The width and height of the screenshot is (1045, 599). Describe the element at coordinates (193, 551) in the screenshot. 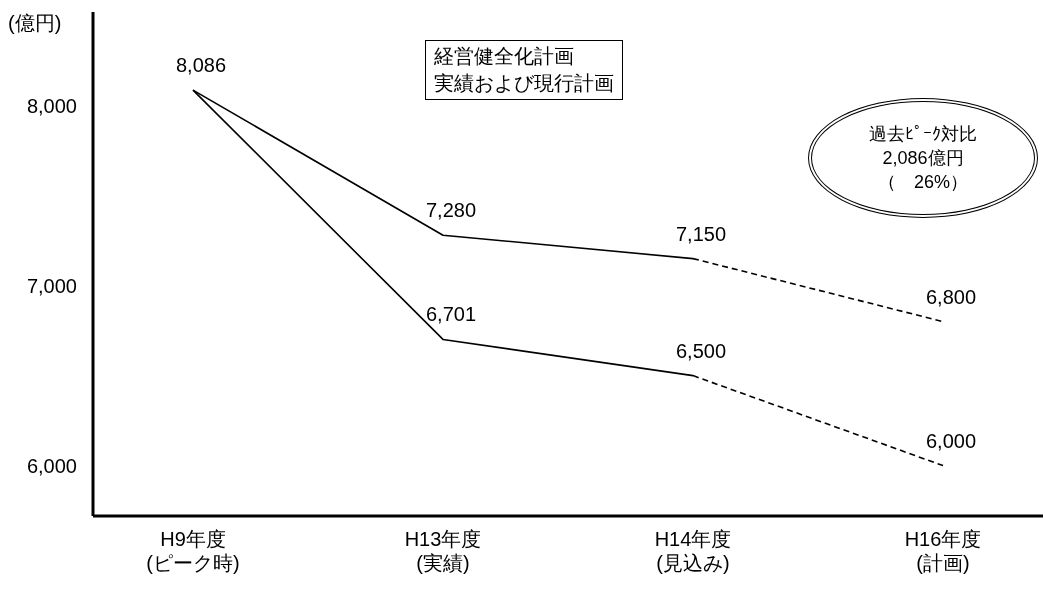

I see `x-tick-label: H9年度 (ピーク時)` at that location.